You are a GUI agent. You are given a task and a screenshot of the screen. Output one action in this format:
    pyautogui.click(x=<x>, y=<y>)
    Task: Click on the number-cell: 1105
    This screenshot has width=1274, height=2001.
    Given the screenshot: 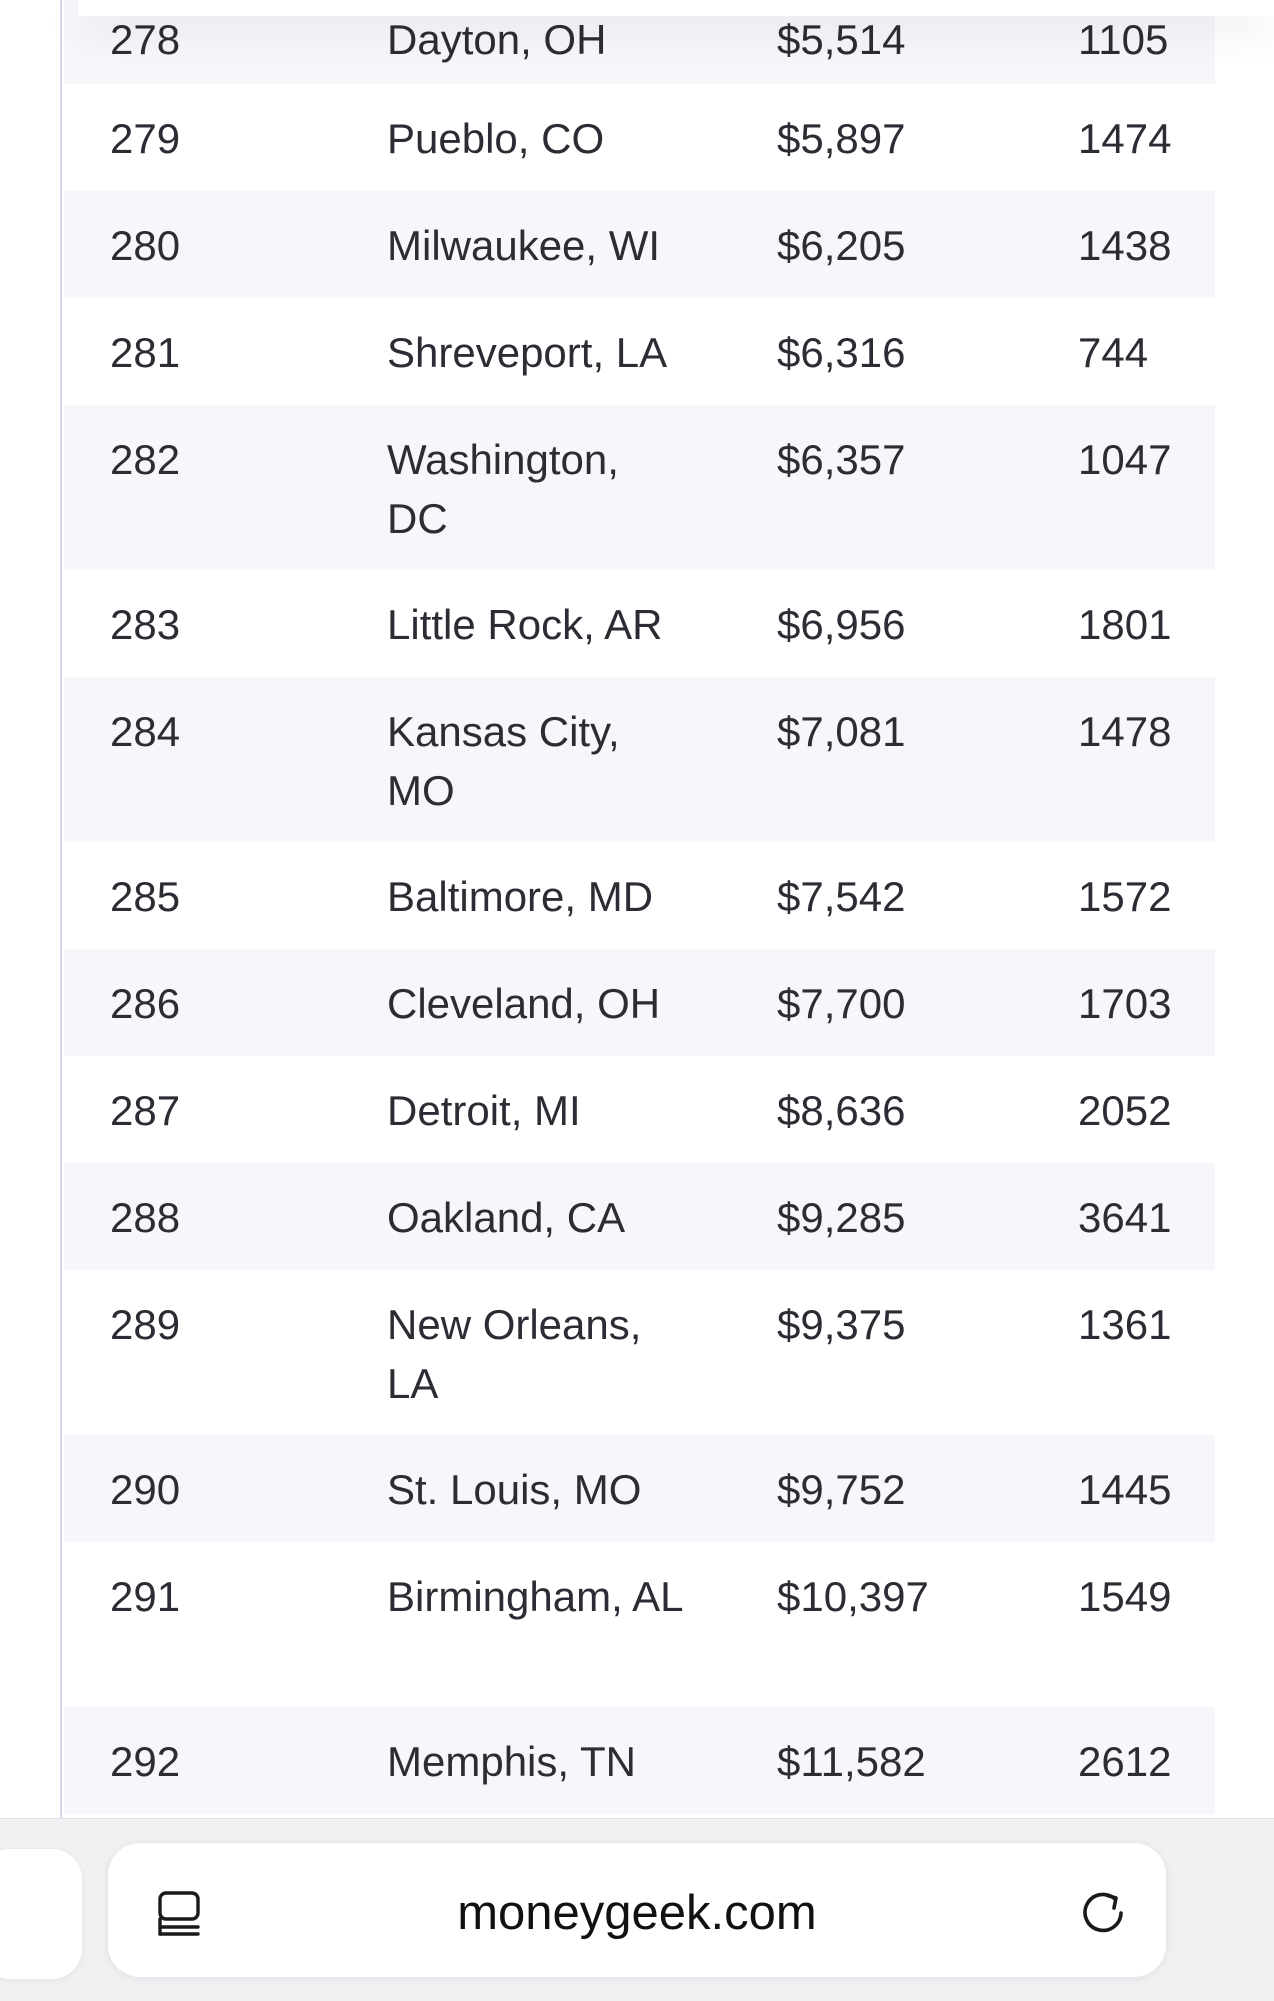 What is the action you would take?
    pyautogui.click(x=1123, y=39)
    